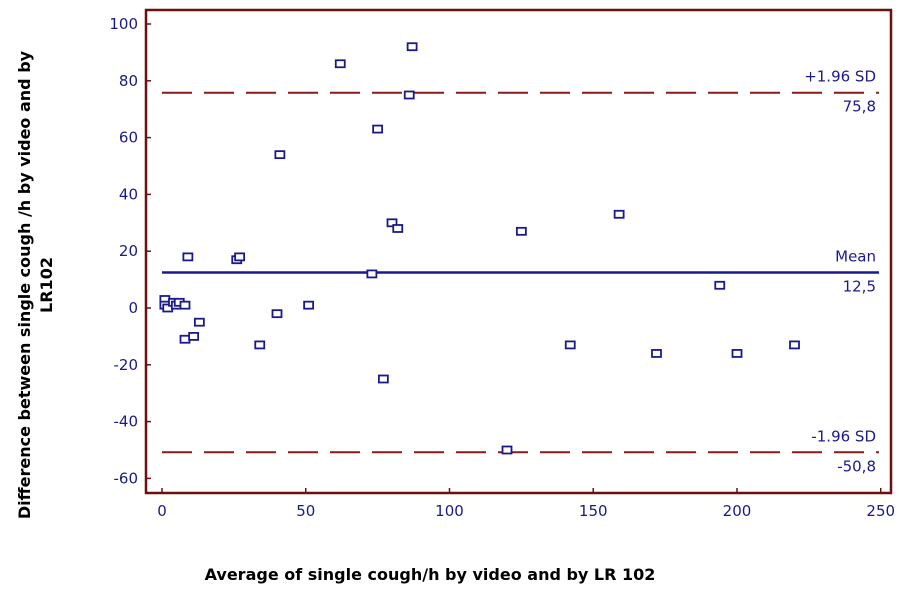  Describe the element at coordinates (856, 466) in the screenshot. I see `reference-line-value: -50,8` at that location.